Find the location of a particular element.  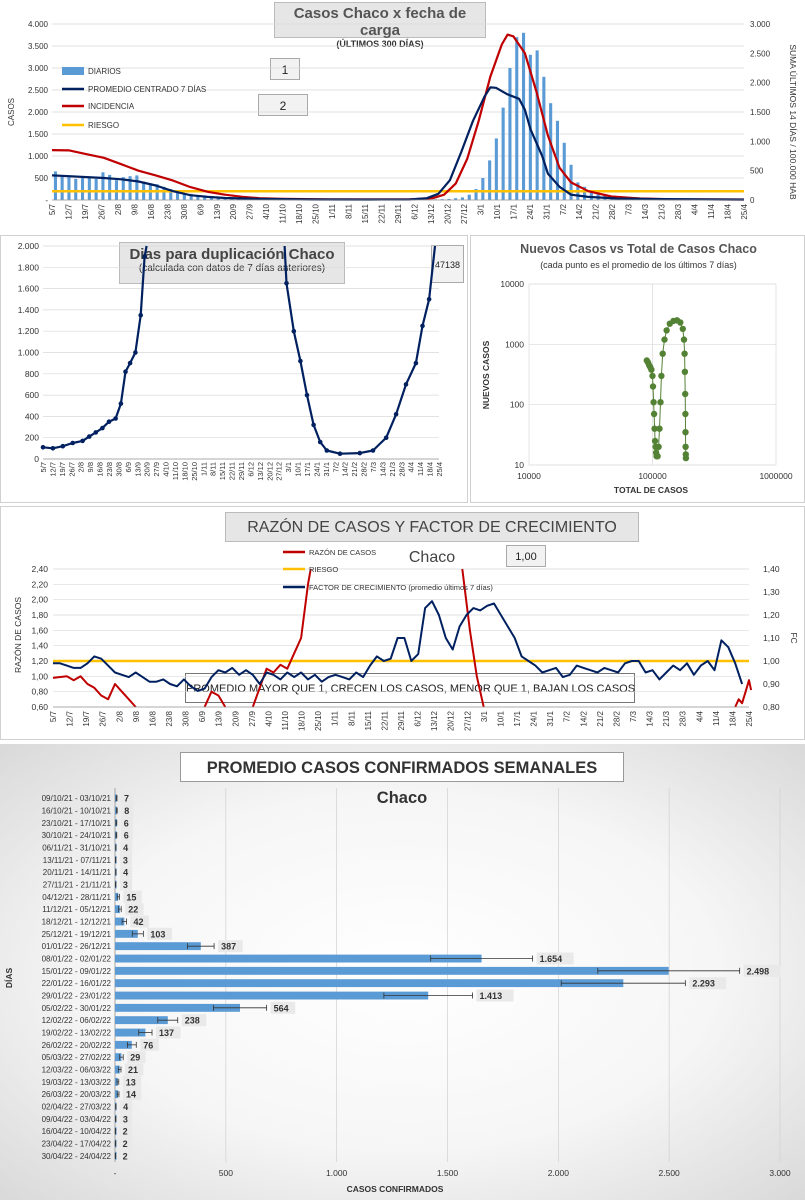

dup-xtick-25: 27/12 is located at coordinates (279, 471).